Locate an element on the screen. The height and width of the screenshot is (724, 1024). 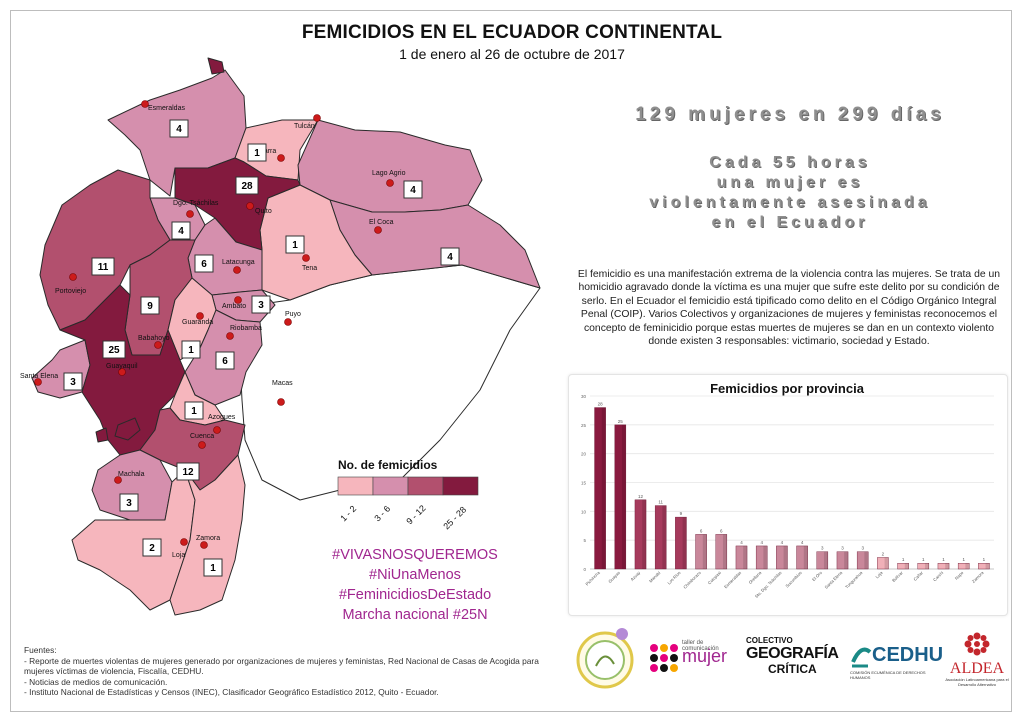
svg-text: 12 is located at coordinates (188, 472).